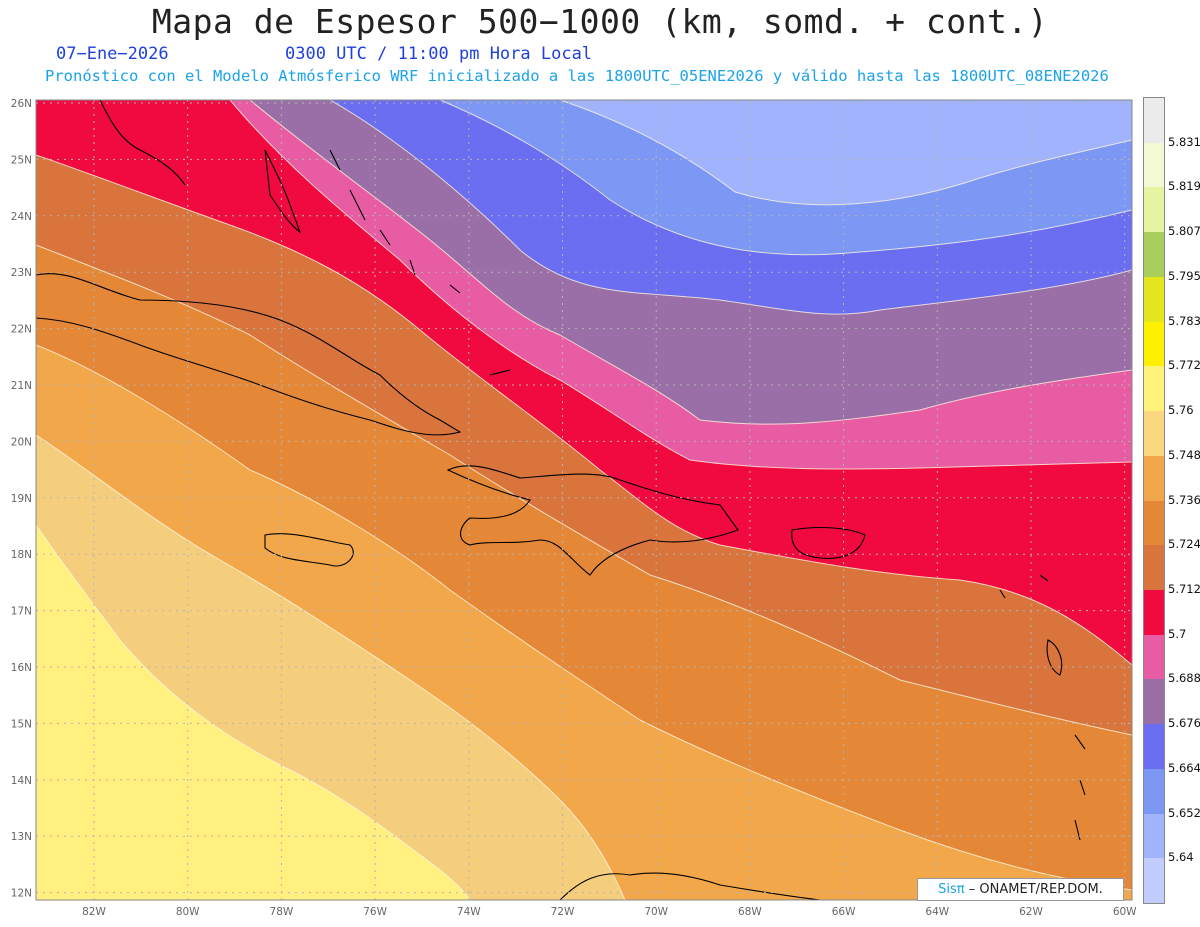 The width and height of the screenshot is (1200, 927). Describe the element at coordinates (844, 912) in the screenshot. I see `lon-label-66W: 66W` at that location.